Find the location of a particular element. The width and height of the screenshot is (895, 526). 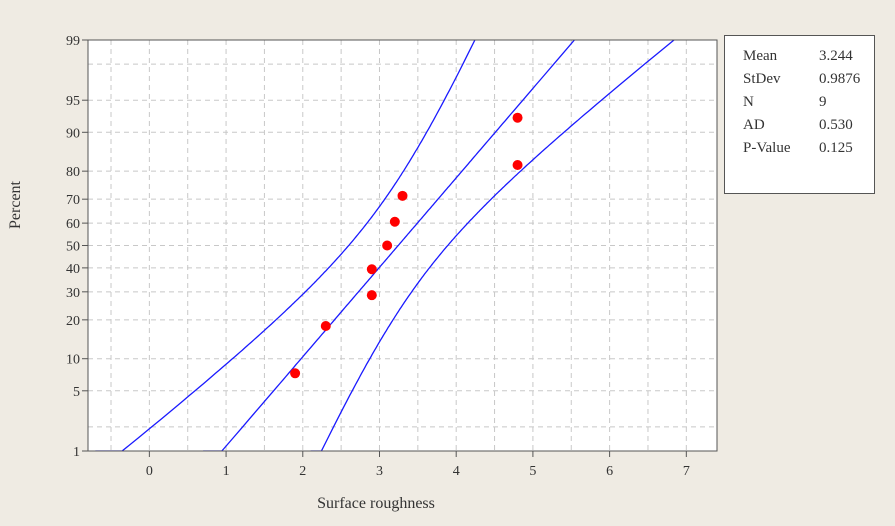

stats-row-stdev: StDev 0.9876 is located at coordinates (808, 79).